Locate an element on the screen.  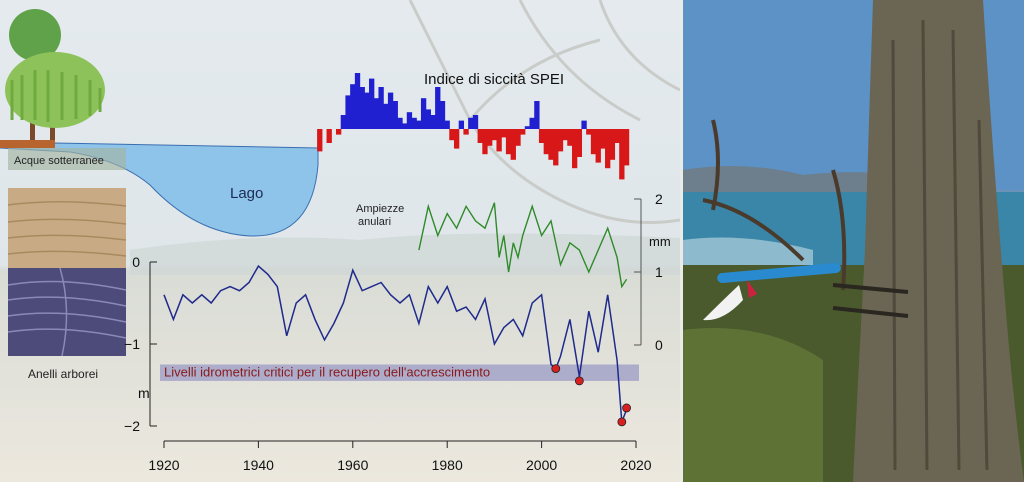
spei-bar-1978 is located at coordinates (438, 108).